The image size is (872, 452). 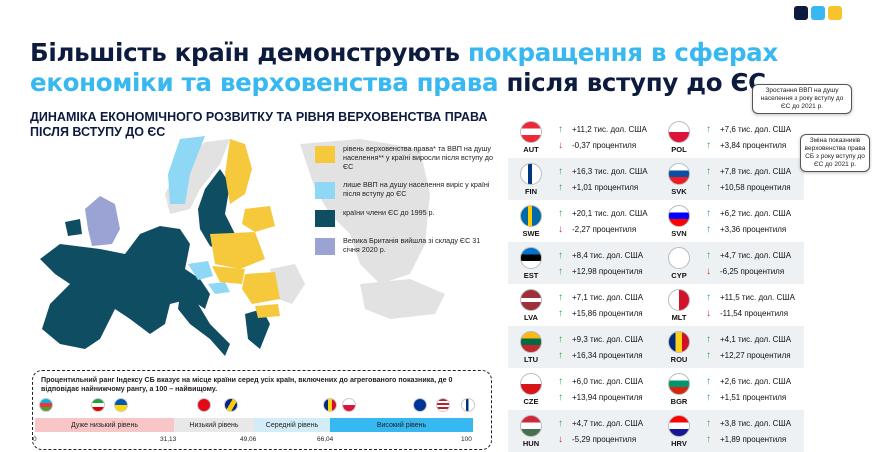 What do you see at coordinates (401, 425) in the screenshot?
I see `scale-segment-high: Високий рівень` at bounding box center [401, 425].